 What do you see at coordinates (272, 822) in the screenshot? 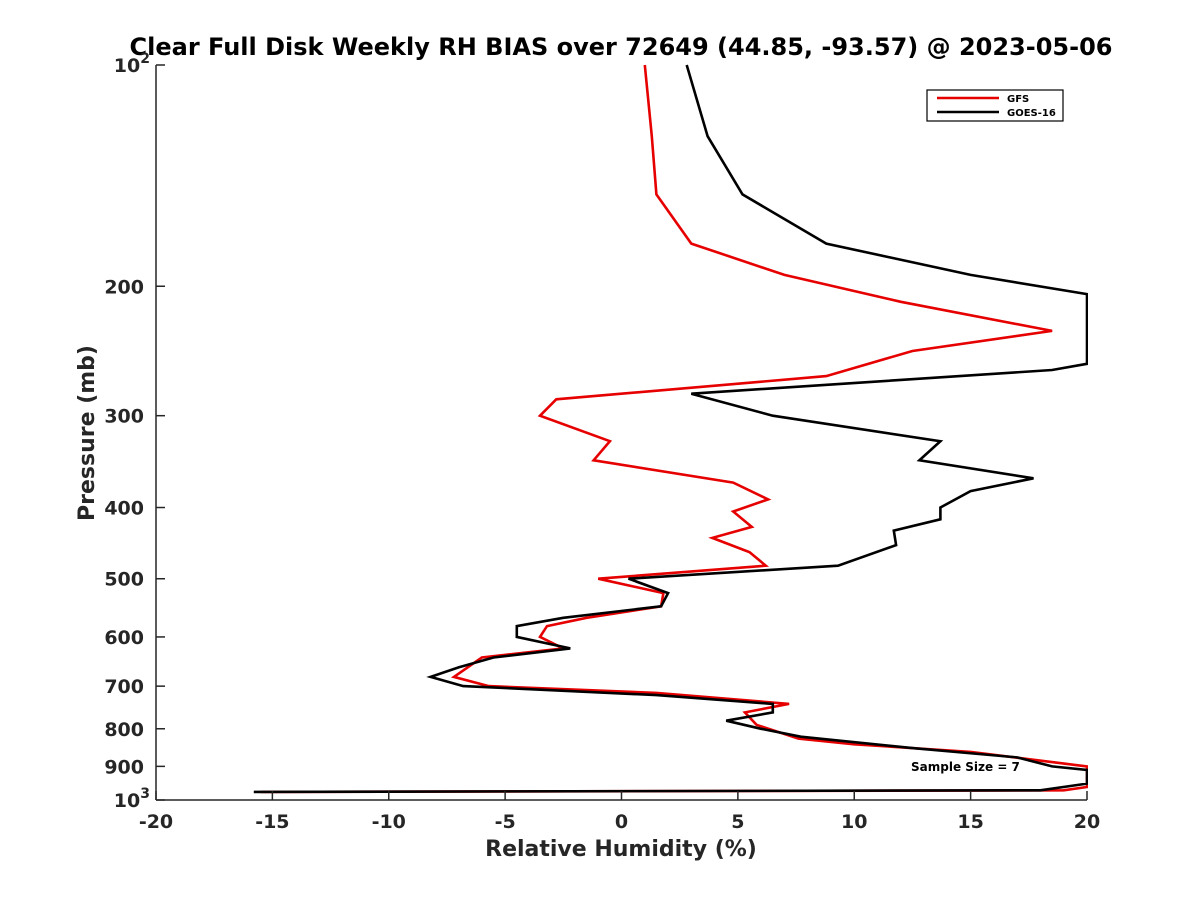
I see `x-tick-label: -15` at bounding box center [272, 822].